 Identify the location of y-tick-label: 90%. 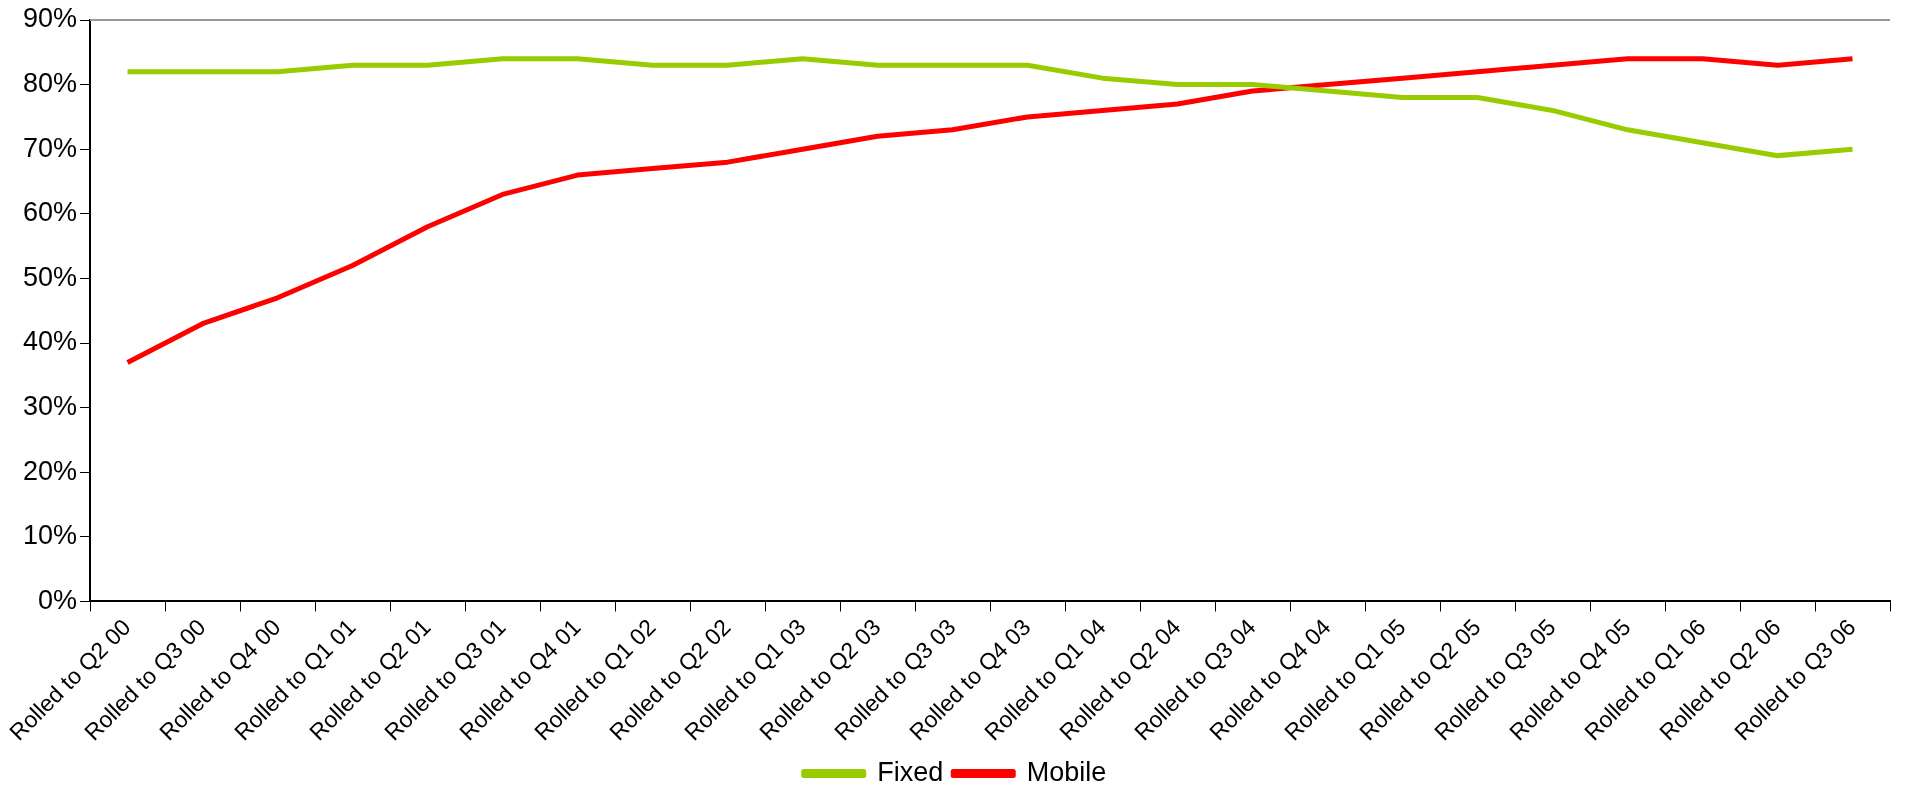
(50, 18).